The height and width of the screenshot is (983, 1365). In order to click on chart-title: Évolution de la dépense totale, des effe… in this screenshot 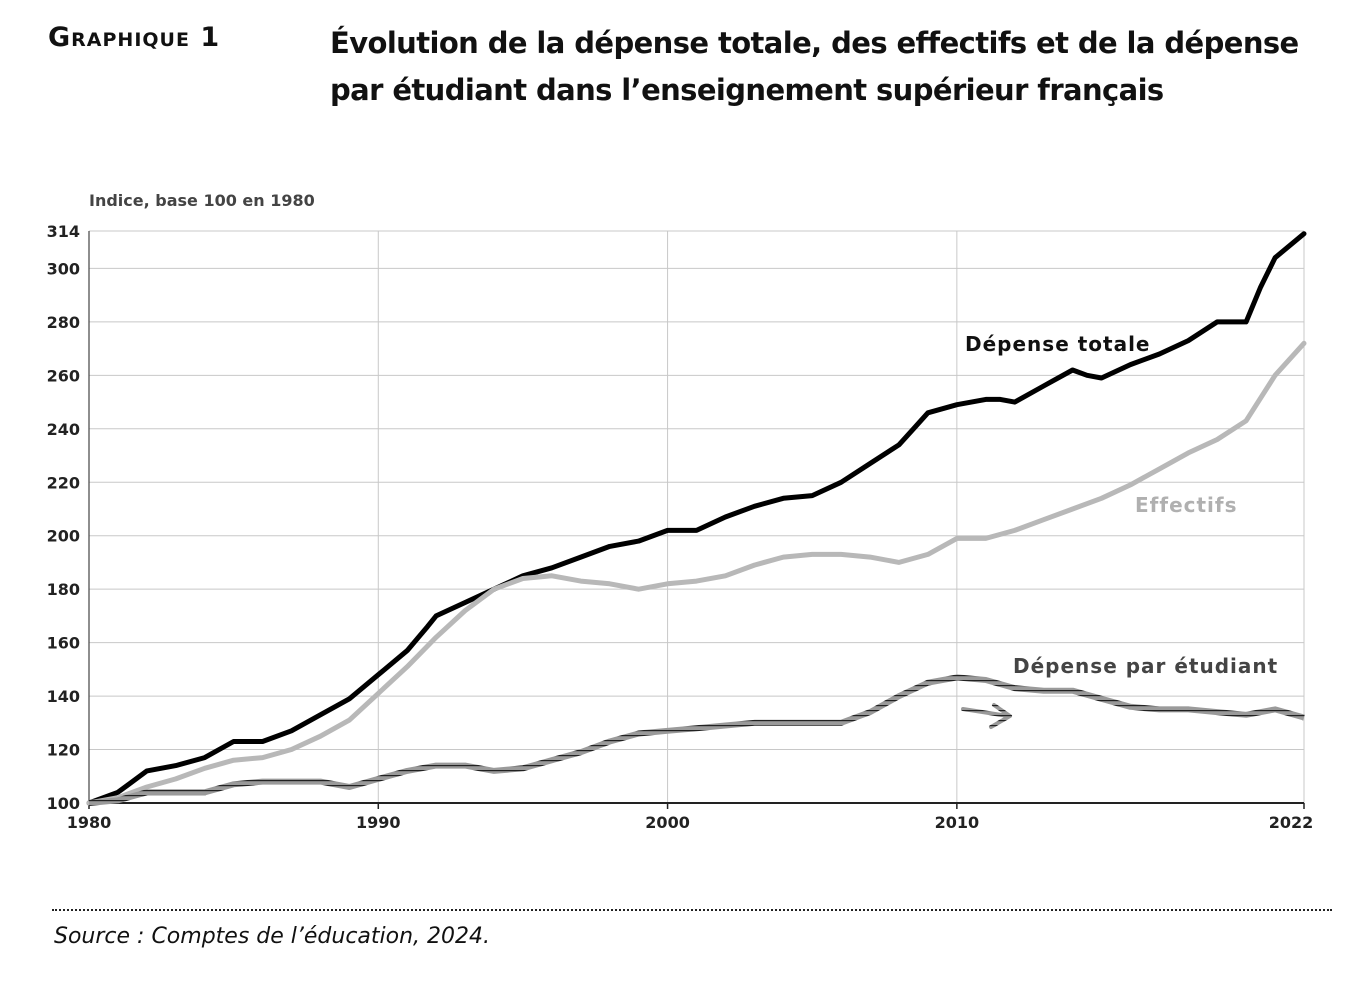, I will do `click(830, 67)`.